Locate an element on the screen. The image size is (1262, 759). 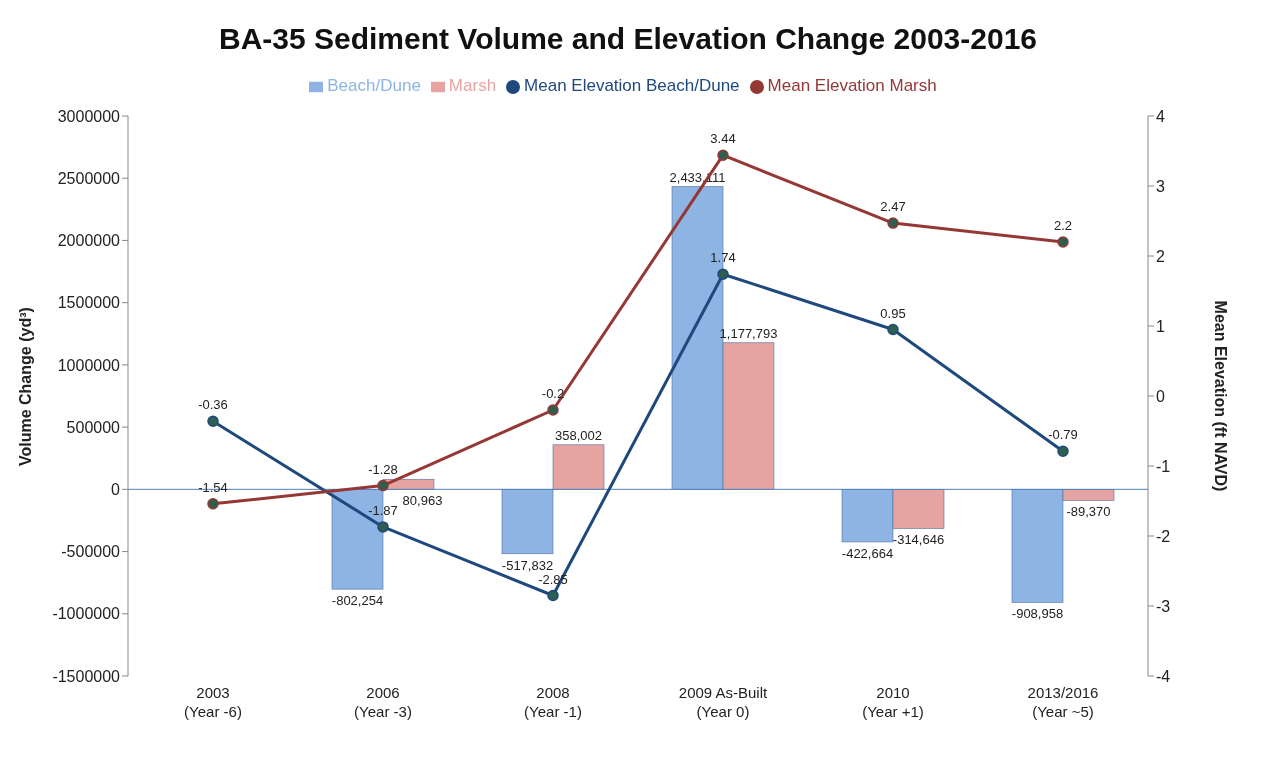
legend-label: Beach/Dune is located at coordinates (374, 85).